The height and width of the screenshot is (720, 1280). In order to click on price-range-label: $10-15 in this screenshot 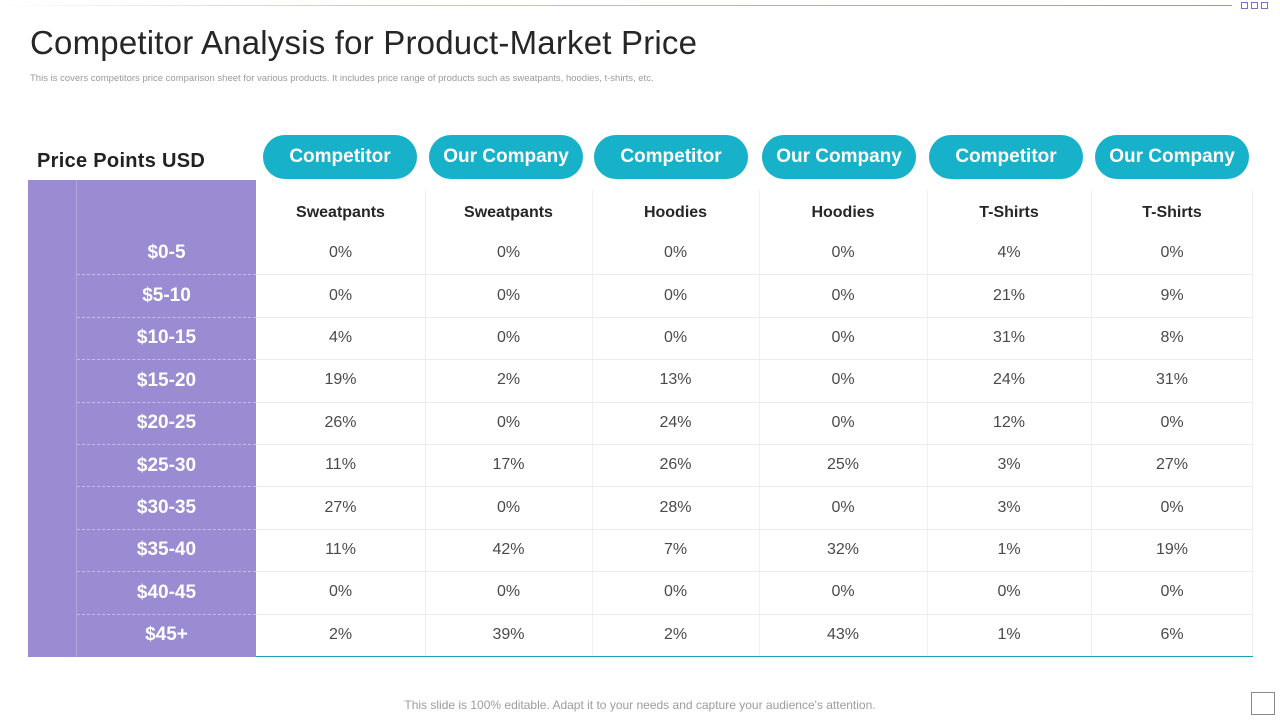, I will do `click(166, 337)`.